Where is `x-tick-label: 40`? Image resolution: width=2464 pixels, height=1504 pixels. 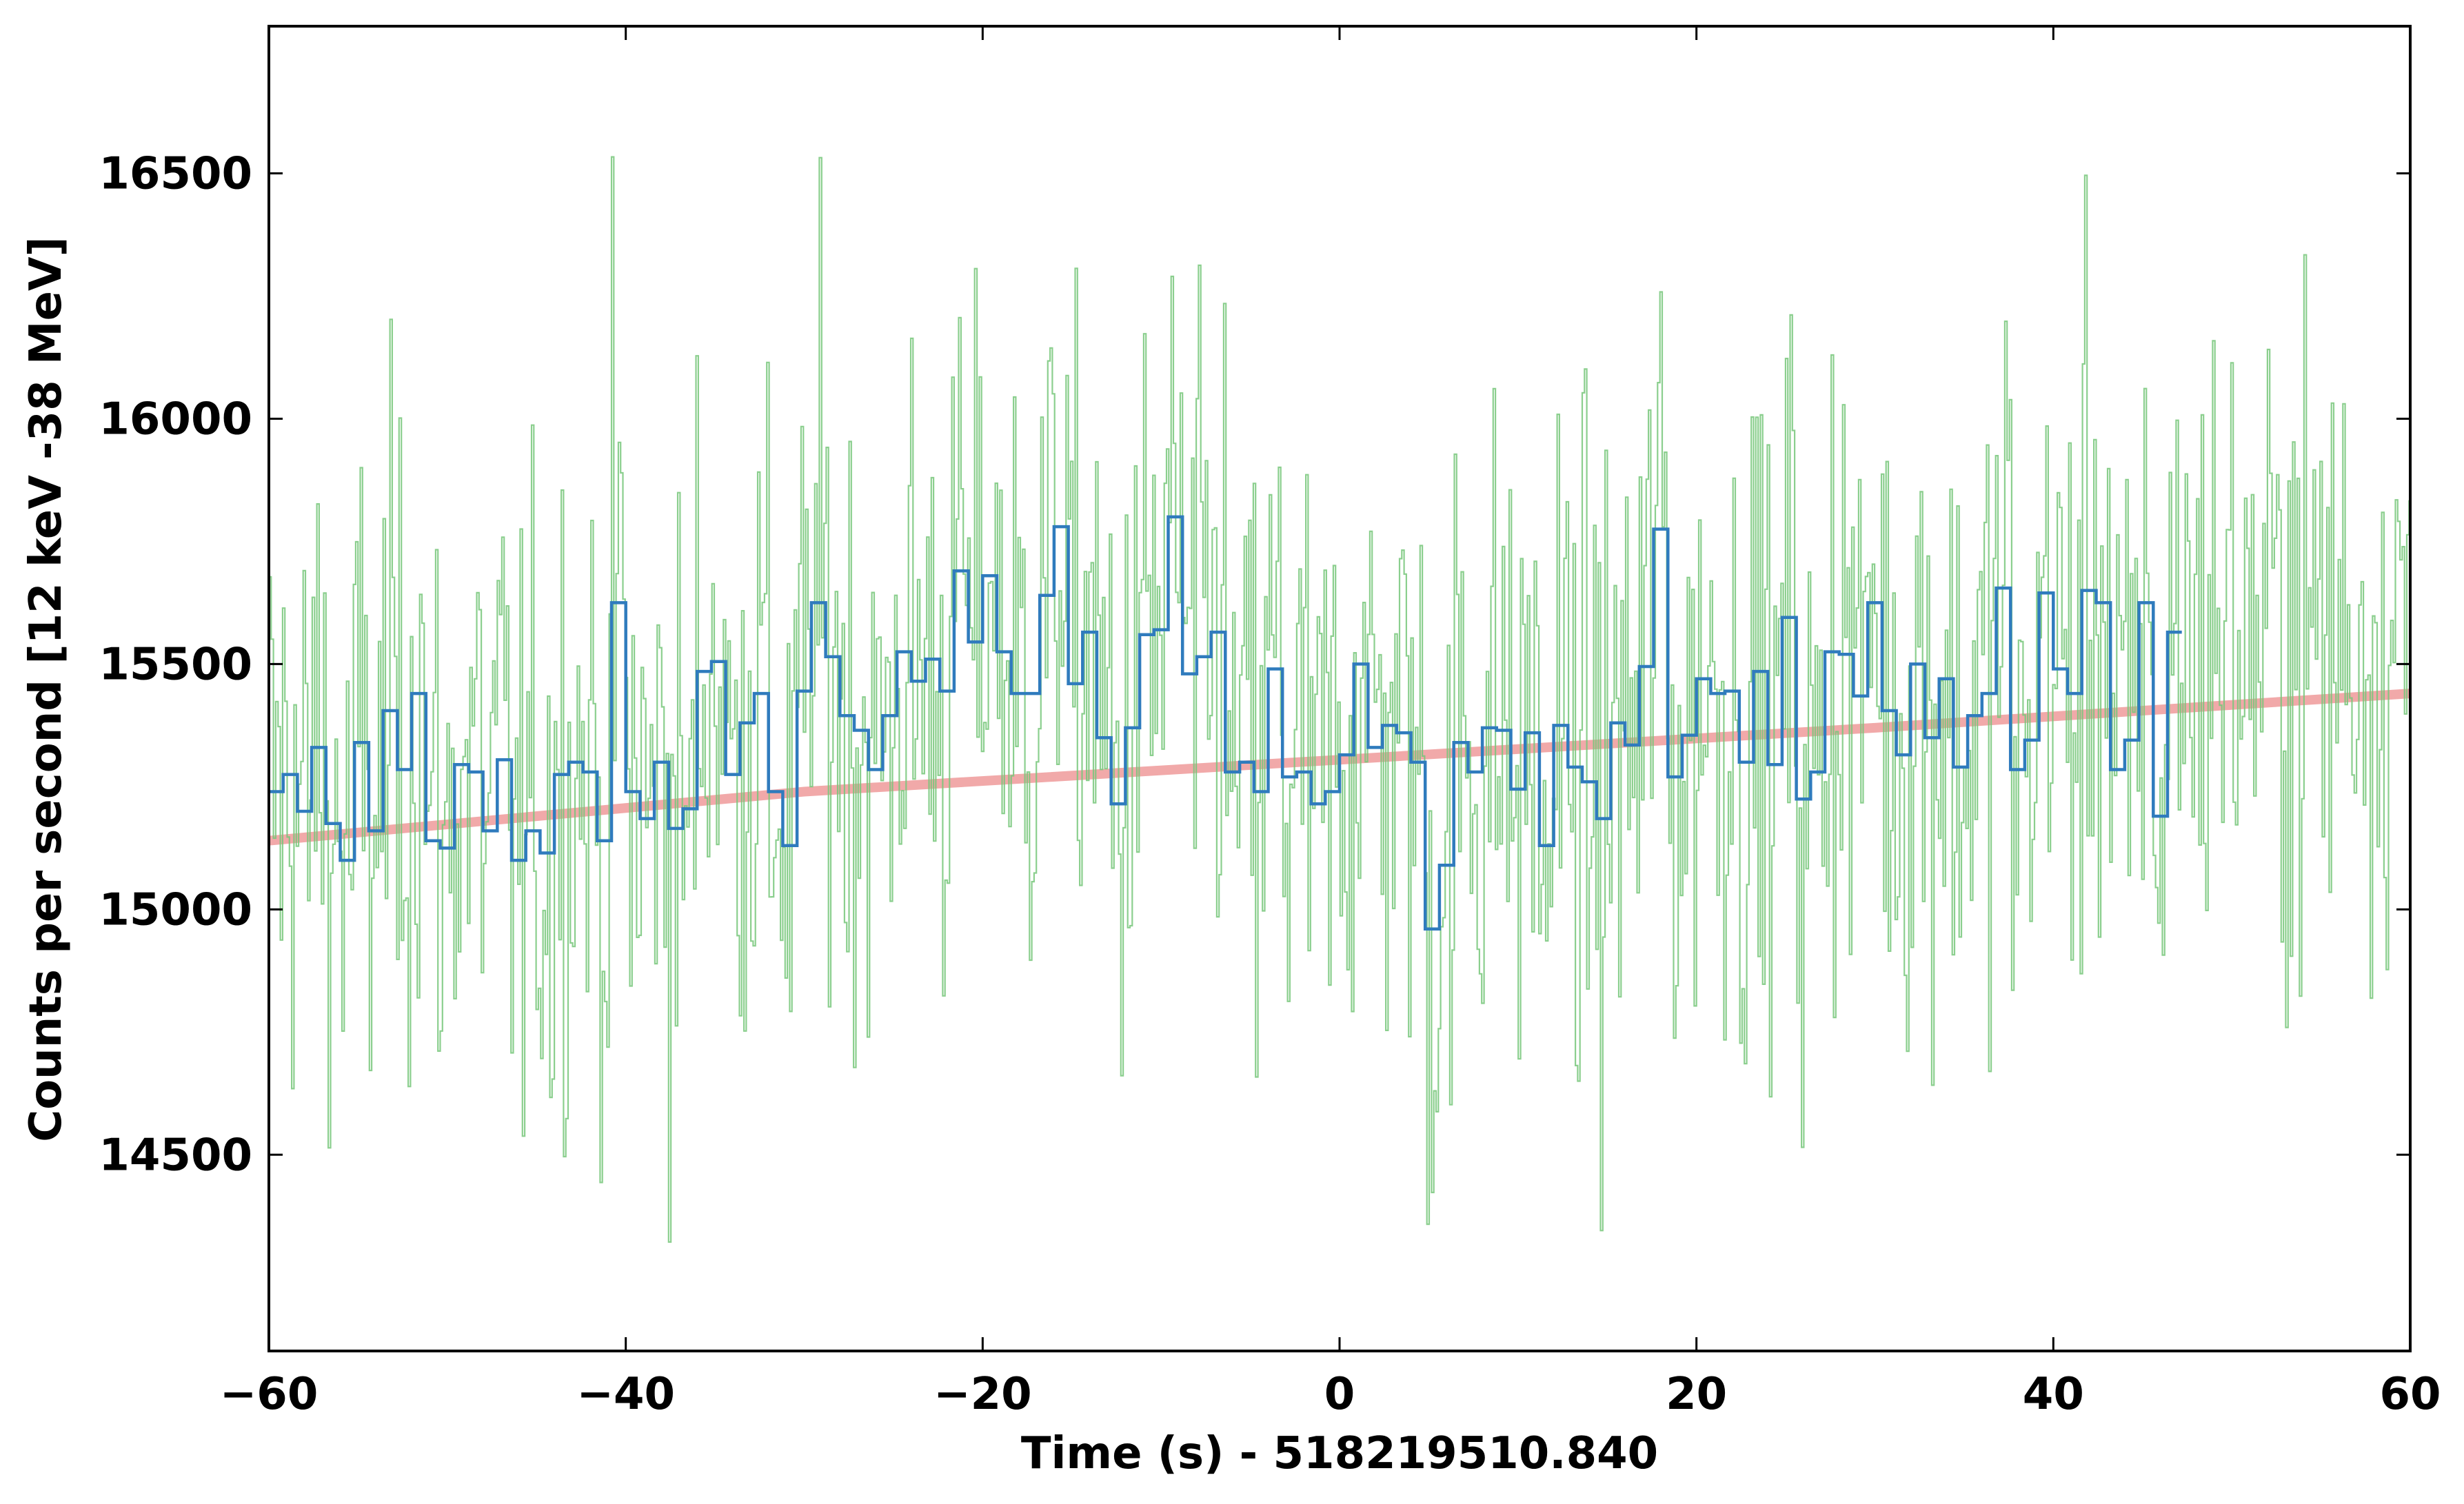 x-tick-label: 40 is located at coordinates (2053, 1394).